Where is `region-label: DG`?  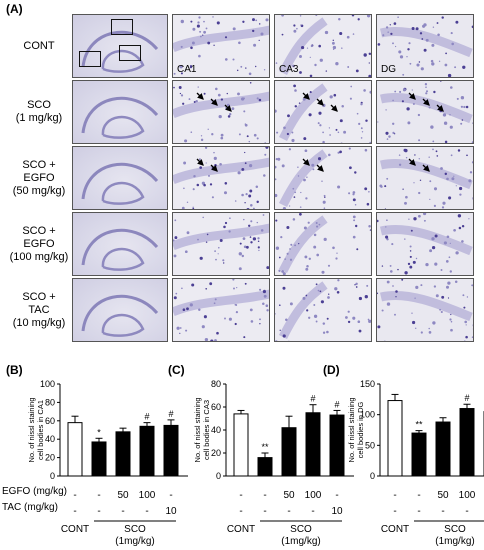
region-label: DG is located at coordinates (388, 69).